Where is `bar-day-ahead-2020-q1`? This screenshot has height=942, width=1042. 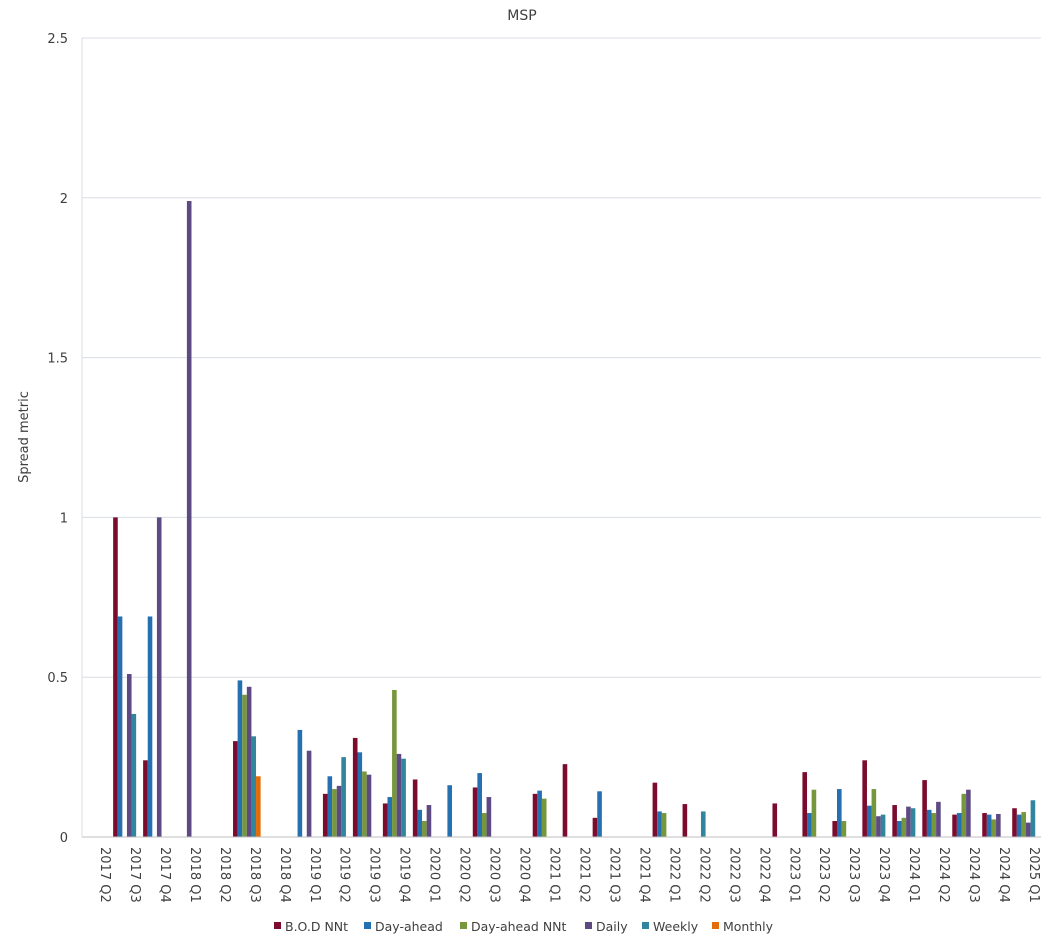 bar-day-ahead-2020-q1 is located at coordinates (420, 823).